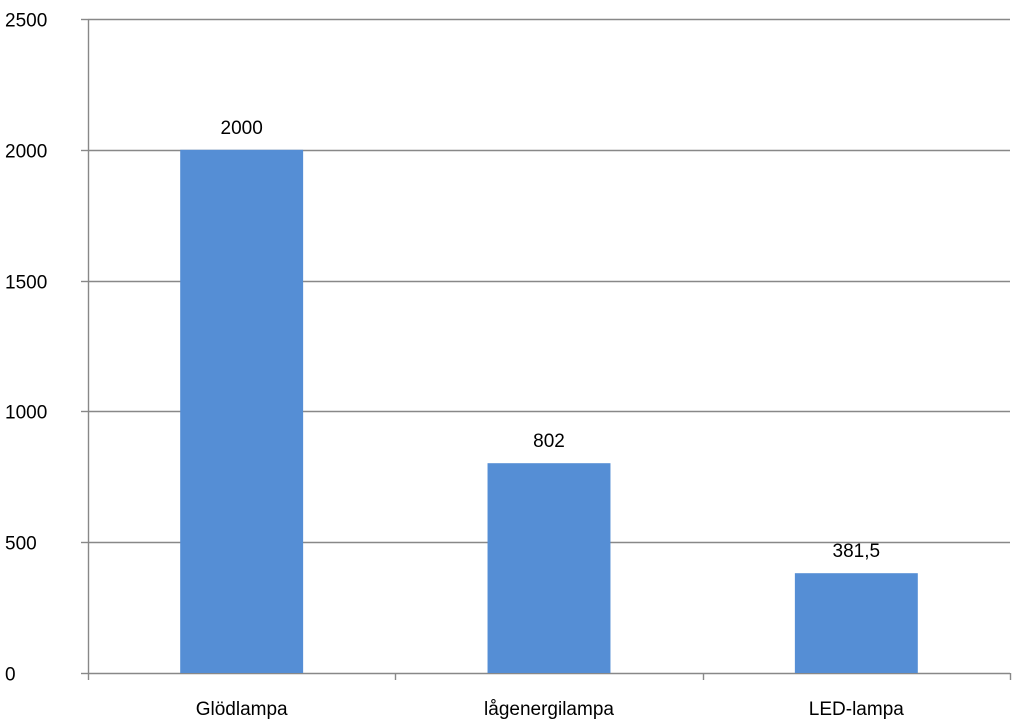 Image resolution: width=1013 pixels, height=719 pixels. What do you see at coordinates (26, 21) in the screenshot?
I see `y-tick-label: 2500` at bounding box center [26, 21].